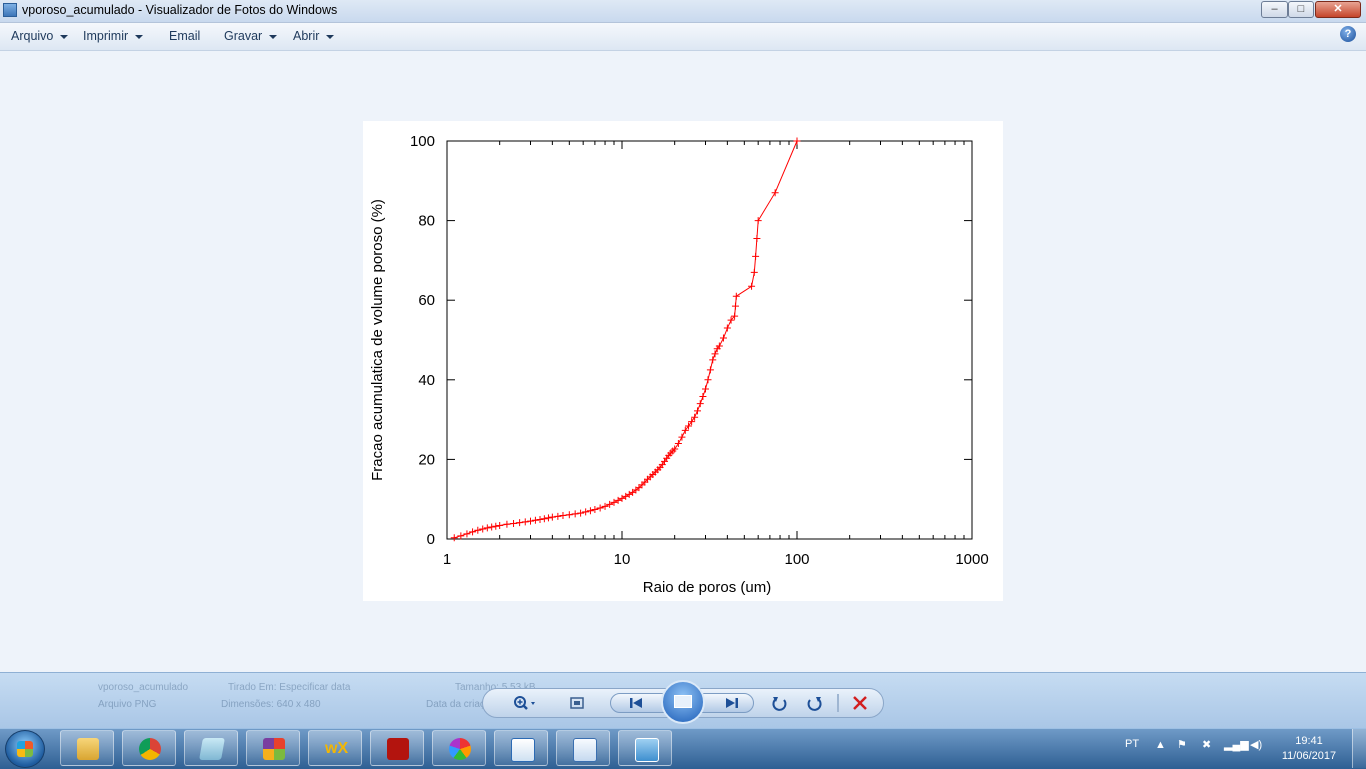  What do you see at coordinates (426, 380) in the screenshot?
I see `y-tick-label: 40` at bounding box center [426, 380].